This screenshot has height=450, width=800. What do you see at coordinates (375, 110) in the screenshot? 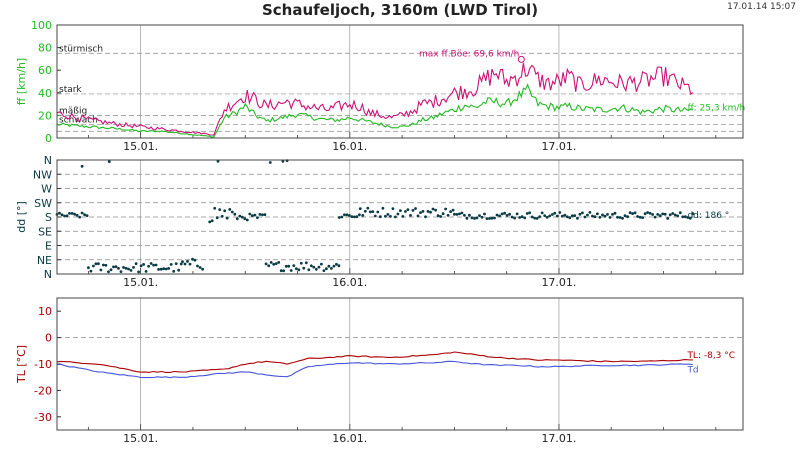
I see `ff-series-line` at bounding box center [375, 110].